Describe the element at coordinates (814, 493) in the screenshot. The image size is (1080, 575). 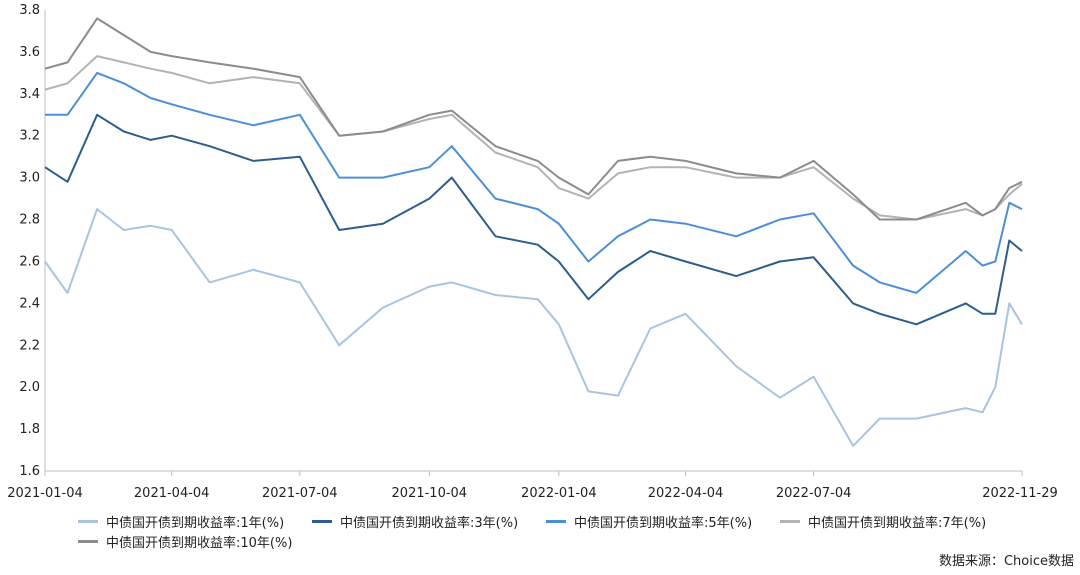
I see `x-tick-label: 2022-07-04` at that location.